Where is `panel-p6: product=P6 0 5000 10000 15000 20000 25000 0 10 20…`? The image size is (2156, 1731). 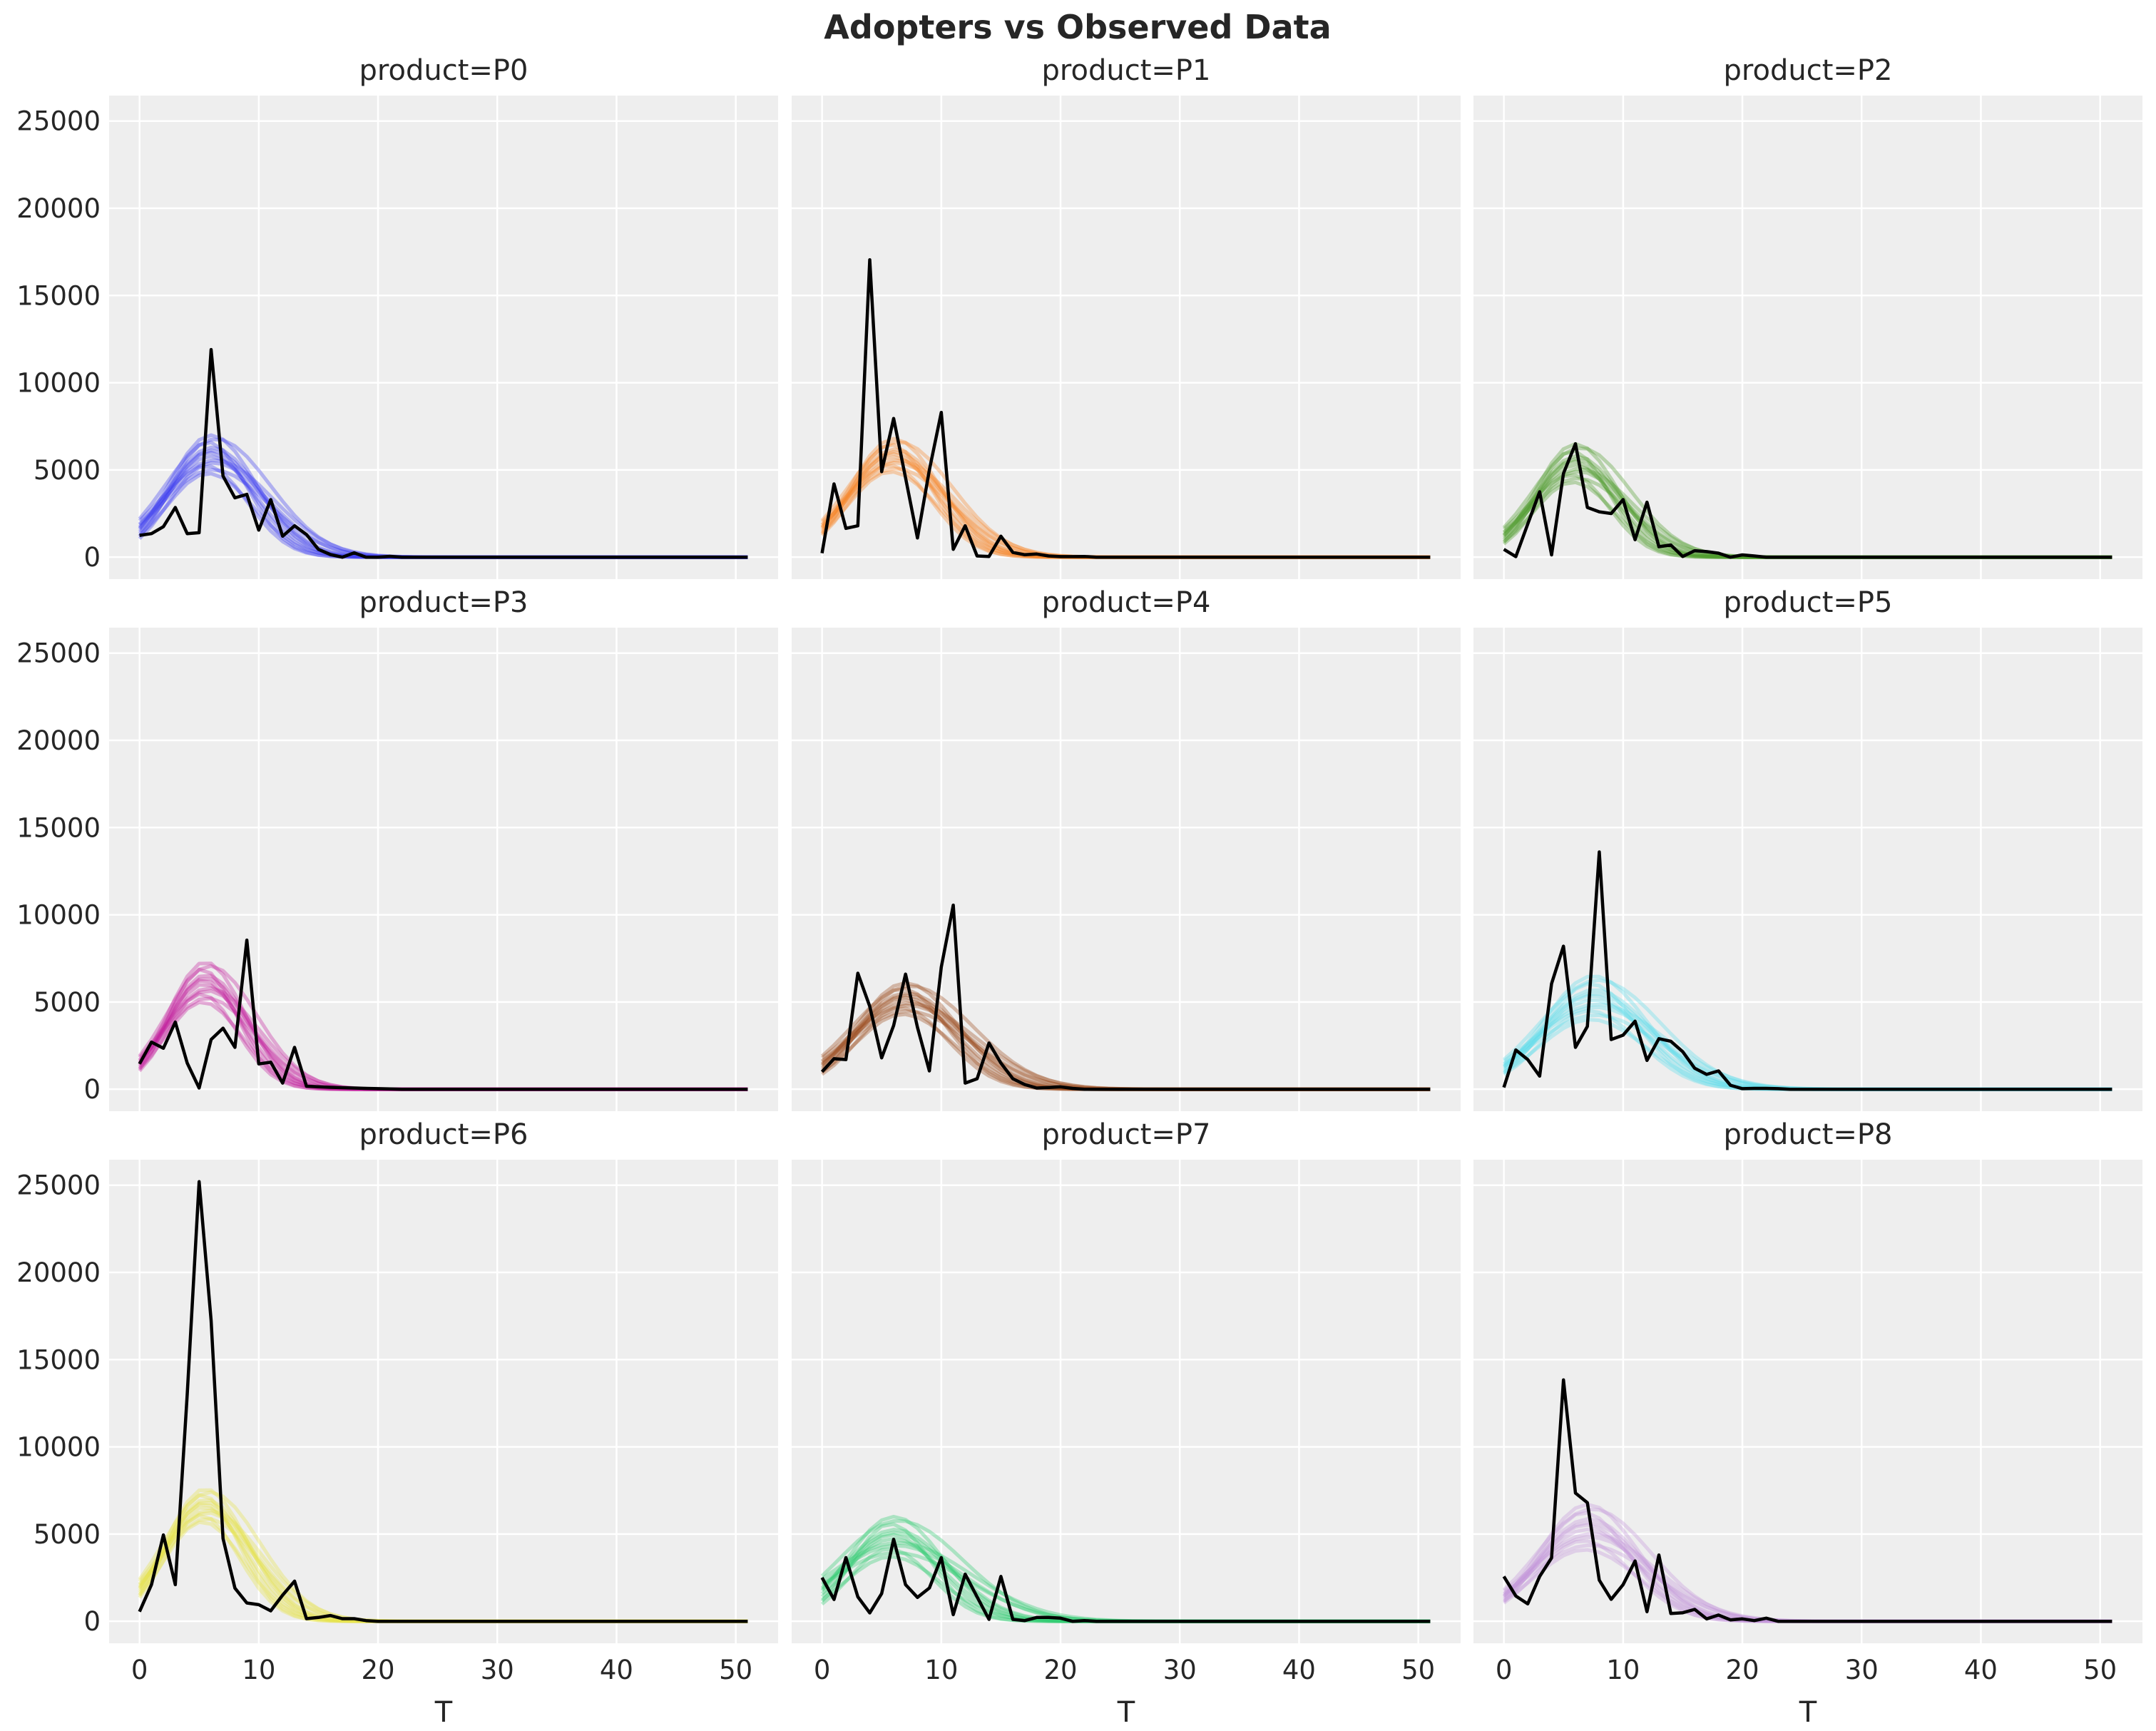 panel-p6: product=P6 0 5000 10000 15000 20000 25000 0 10 20… is located at coordinates (397, 1423).